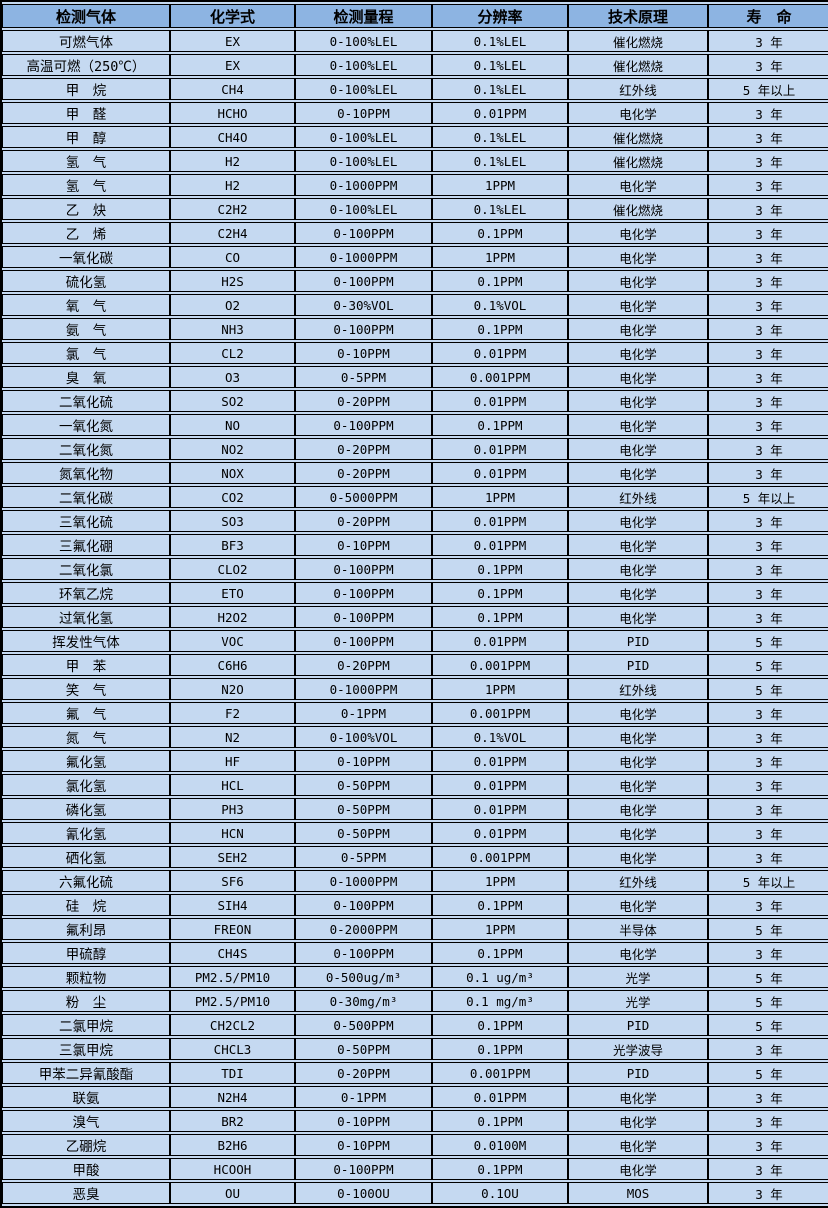 Image resolution: width=828 pixels, height=1208 pixels. Describe the element at coordinates (86, 65) in the screenshot. I see `cell-gas: 高温可燃（250℃）` at that location.